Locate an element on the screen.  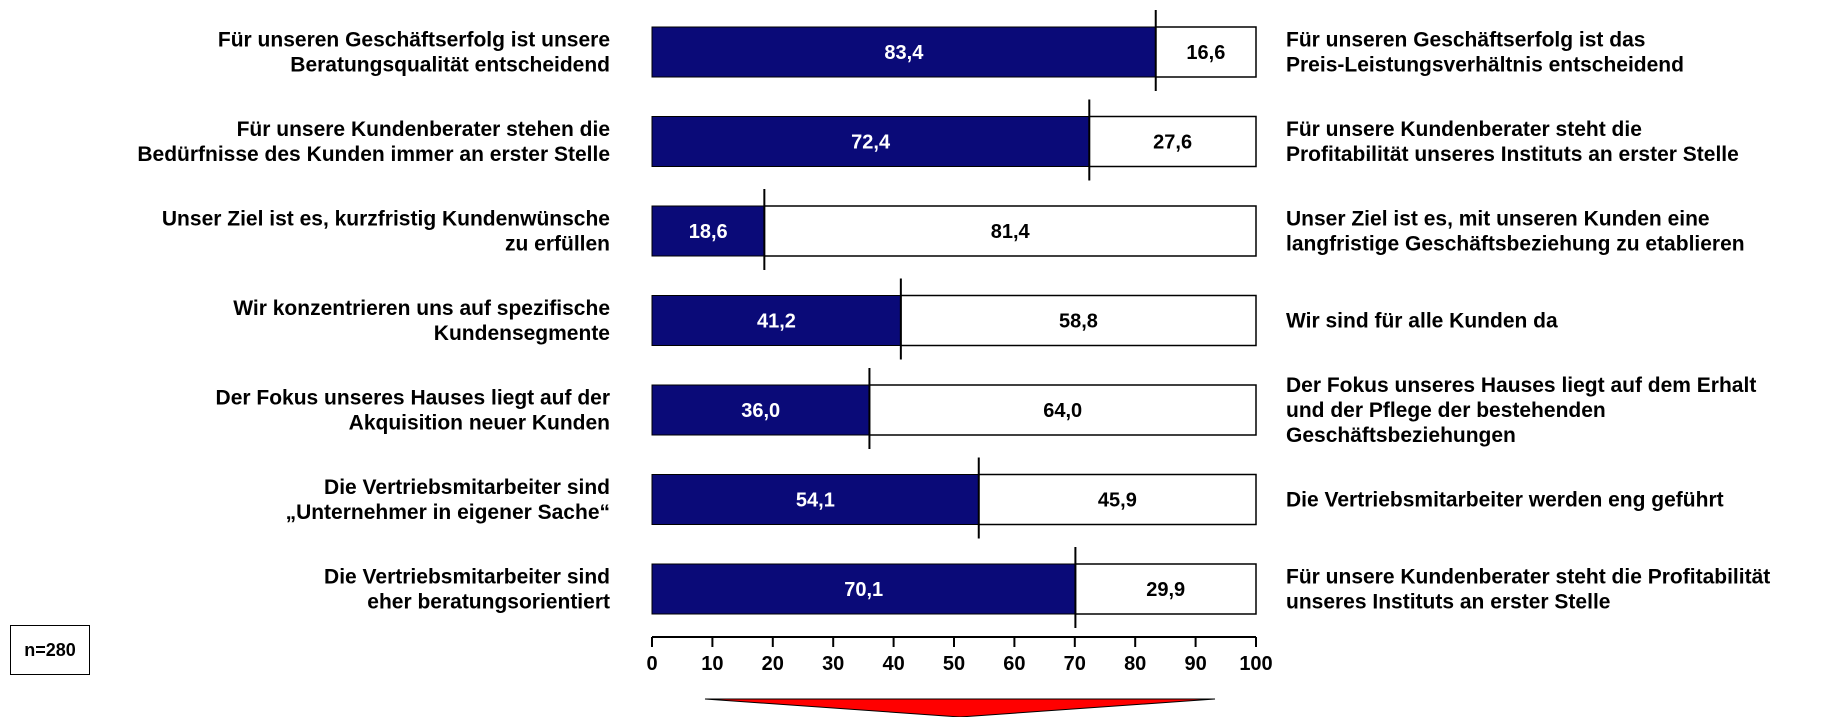
bar-right-value: 64,0 is located at coordinates (1062, 411).